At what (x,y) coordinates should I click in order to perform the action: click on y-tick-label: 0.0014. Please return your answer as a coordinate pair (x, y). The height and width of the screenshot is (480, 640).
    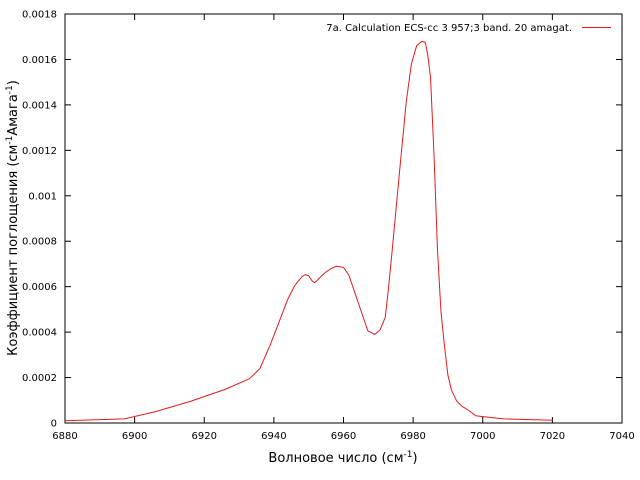
    Looking at the image, I should click on (39, 105).